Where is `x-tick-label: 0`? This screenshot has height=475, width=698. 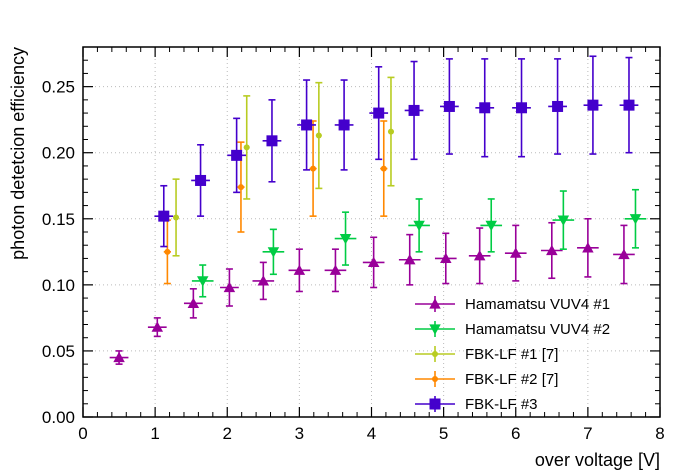 x-tick-label: 0 is located at coordinates (82, 433).